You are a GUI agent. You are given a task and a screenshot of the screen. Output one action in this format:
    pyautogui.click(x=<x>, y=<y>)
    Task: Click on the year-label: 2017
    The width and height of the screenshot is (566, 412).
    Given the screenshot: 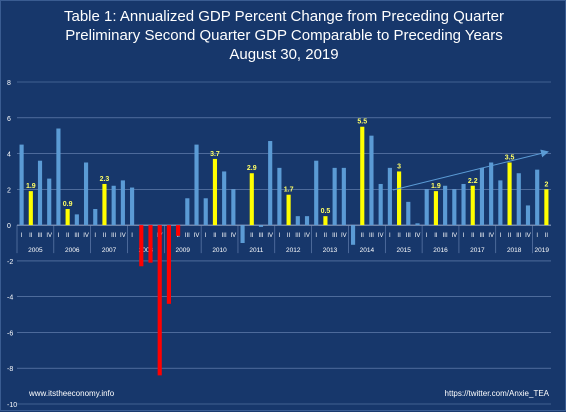 What is the action you would take?
    pyautogui.click(x=477, y=250)
    